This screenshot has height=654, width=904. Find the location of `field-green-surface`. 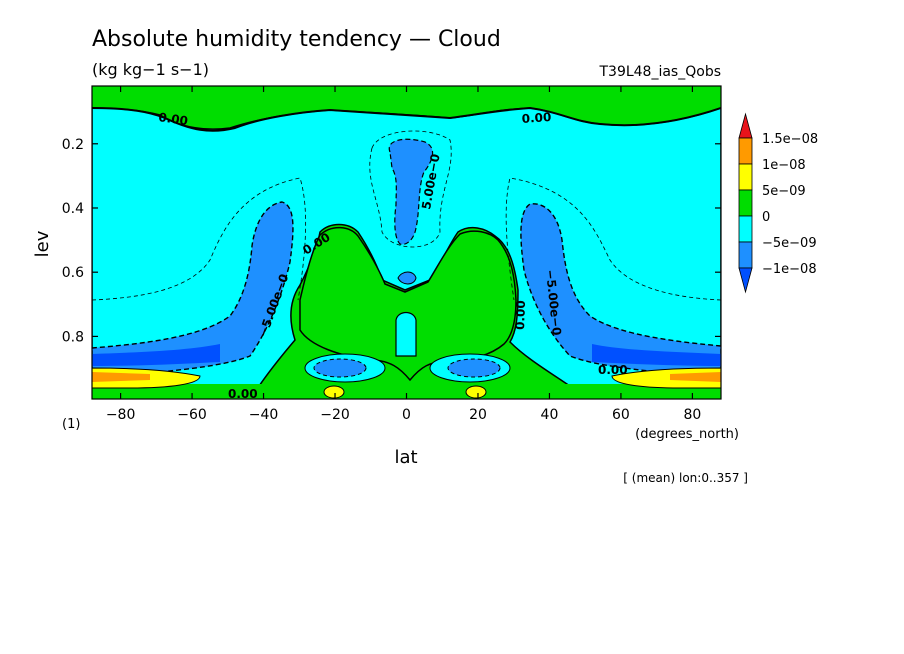

field-green-surface is located at coordinates (406, 391).